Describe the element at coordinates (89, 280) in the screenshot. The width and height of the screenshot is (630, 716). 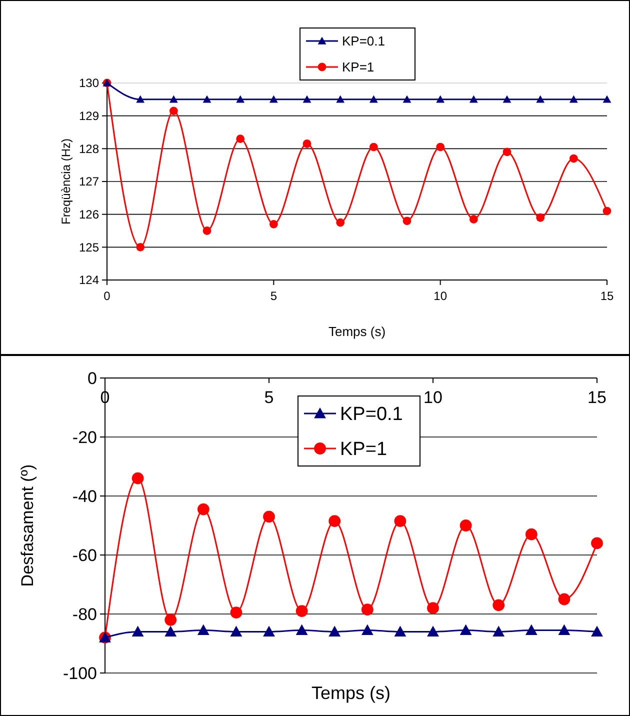
I see `y-tick-label: 124` at that location.